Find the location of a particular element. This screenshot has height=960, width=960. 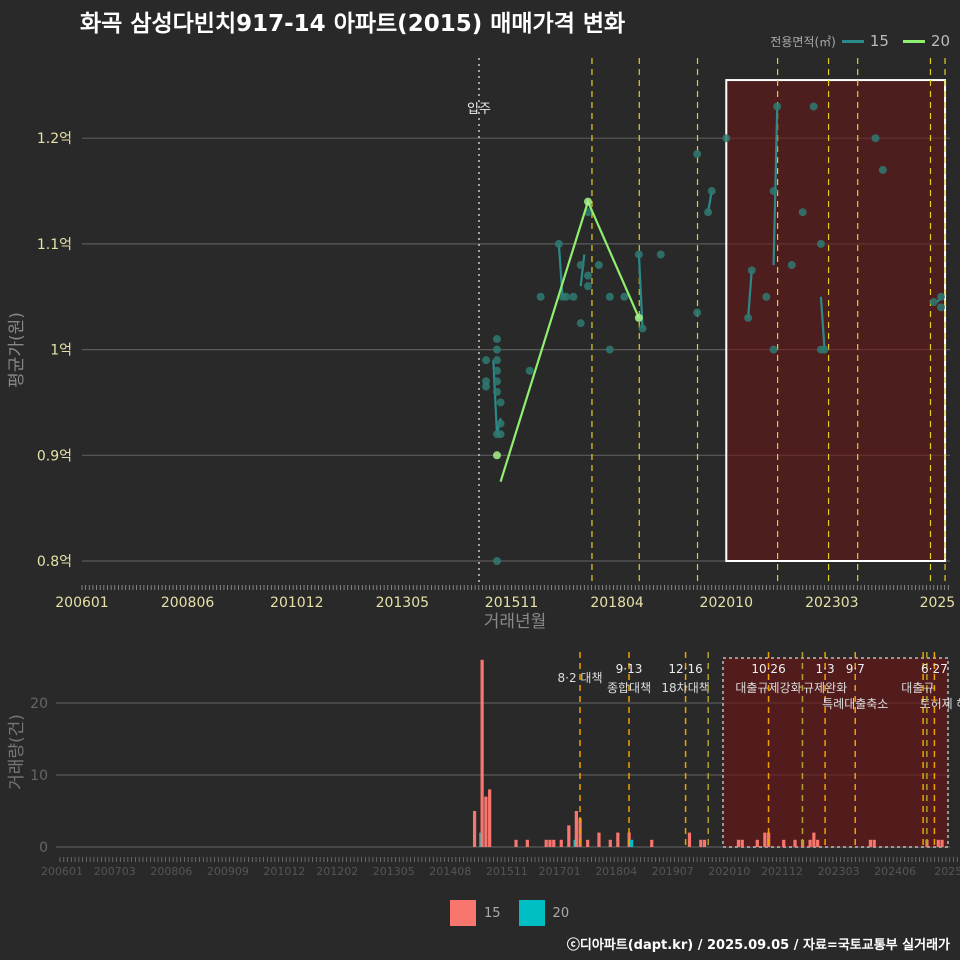

policy-label: 대출규 is located at coordinates (917, 688).